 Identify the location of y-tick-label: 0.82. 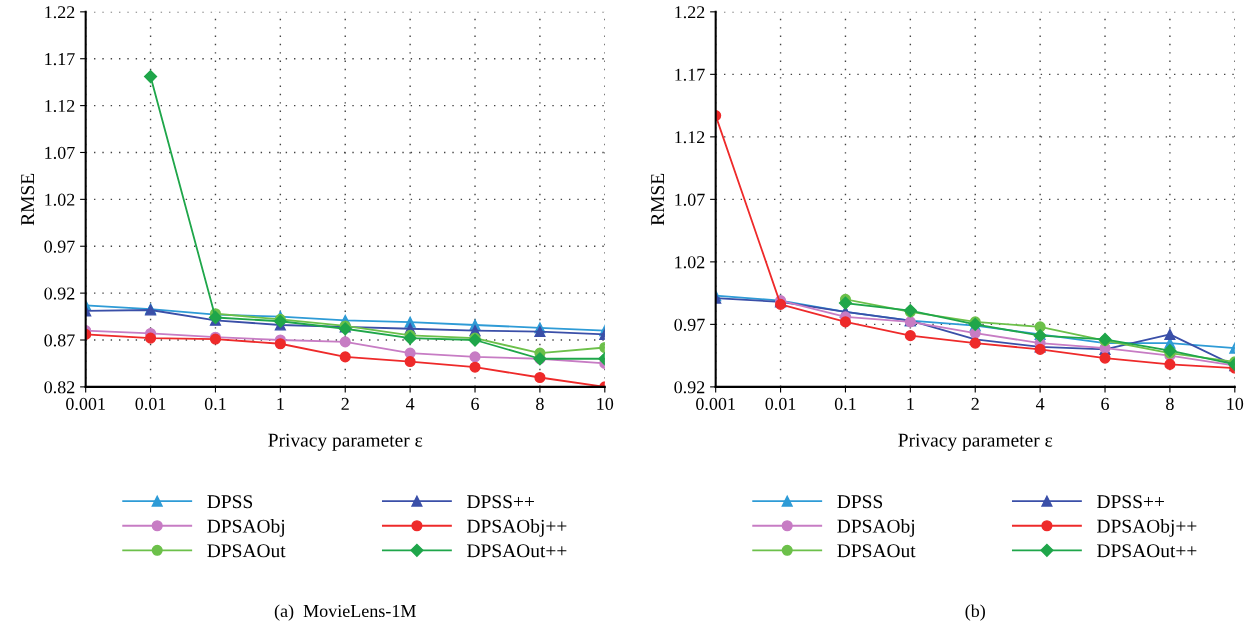
(59, 387).